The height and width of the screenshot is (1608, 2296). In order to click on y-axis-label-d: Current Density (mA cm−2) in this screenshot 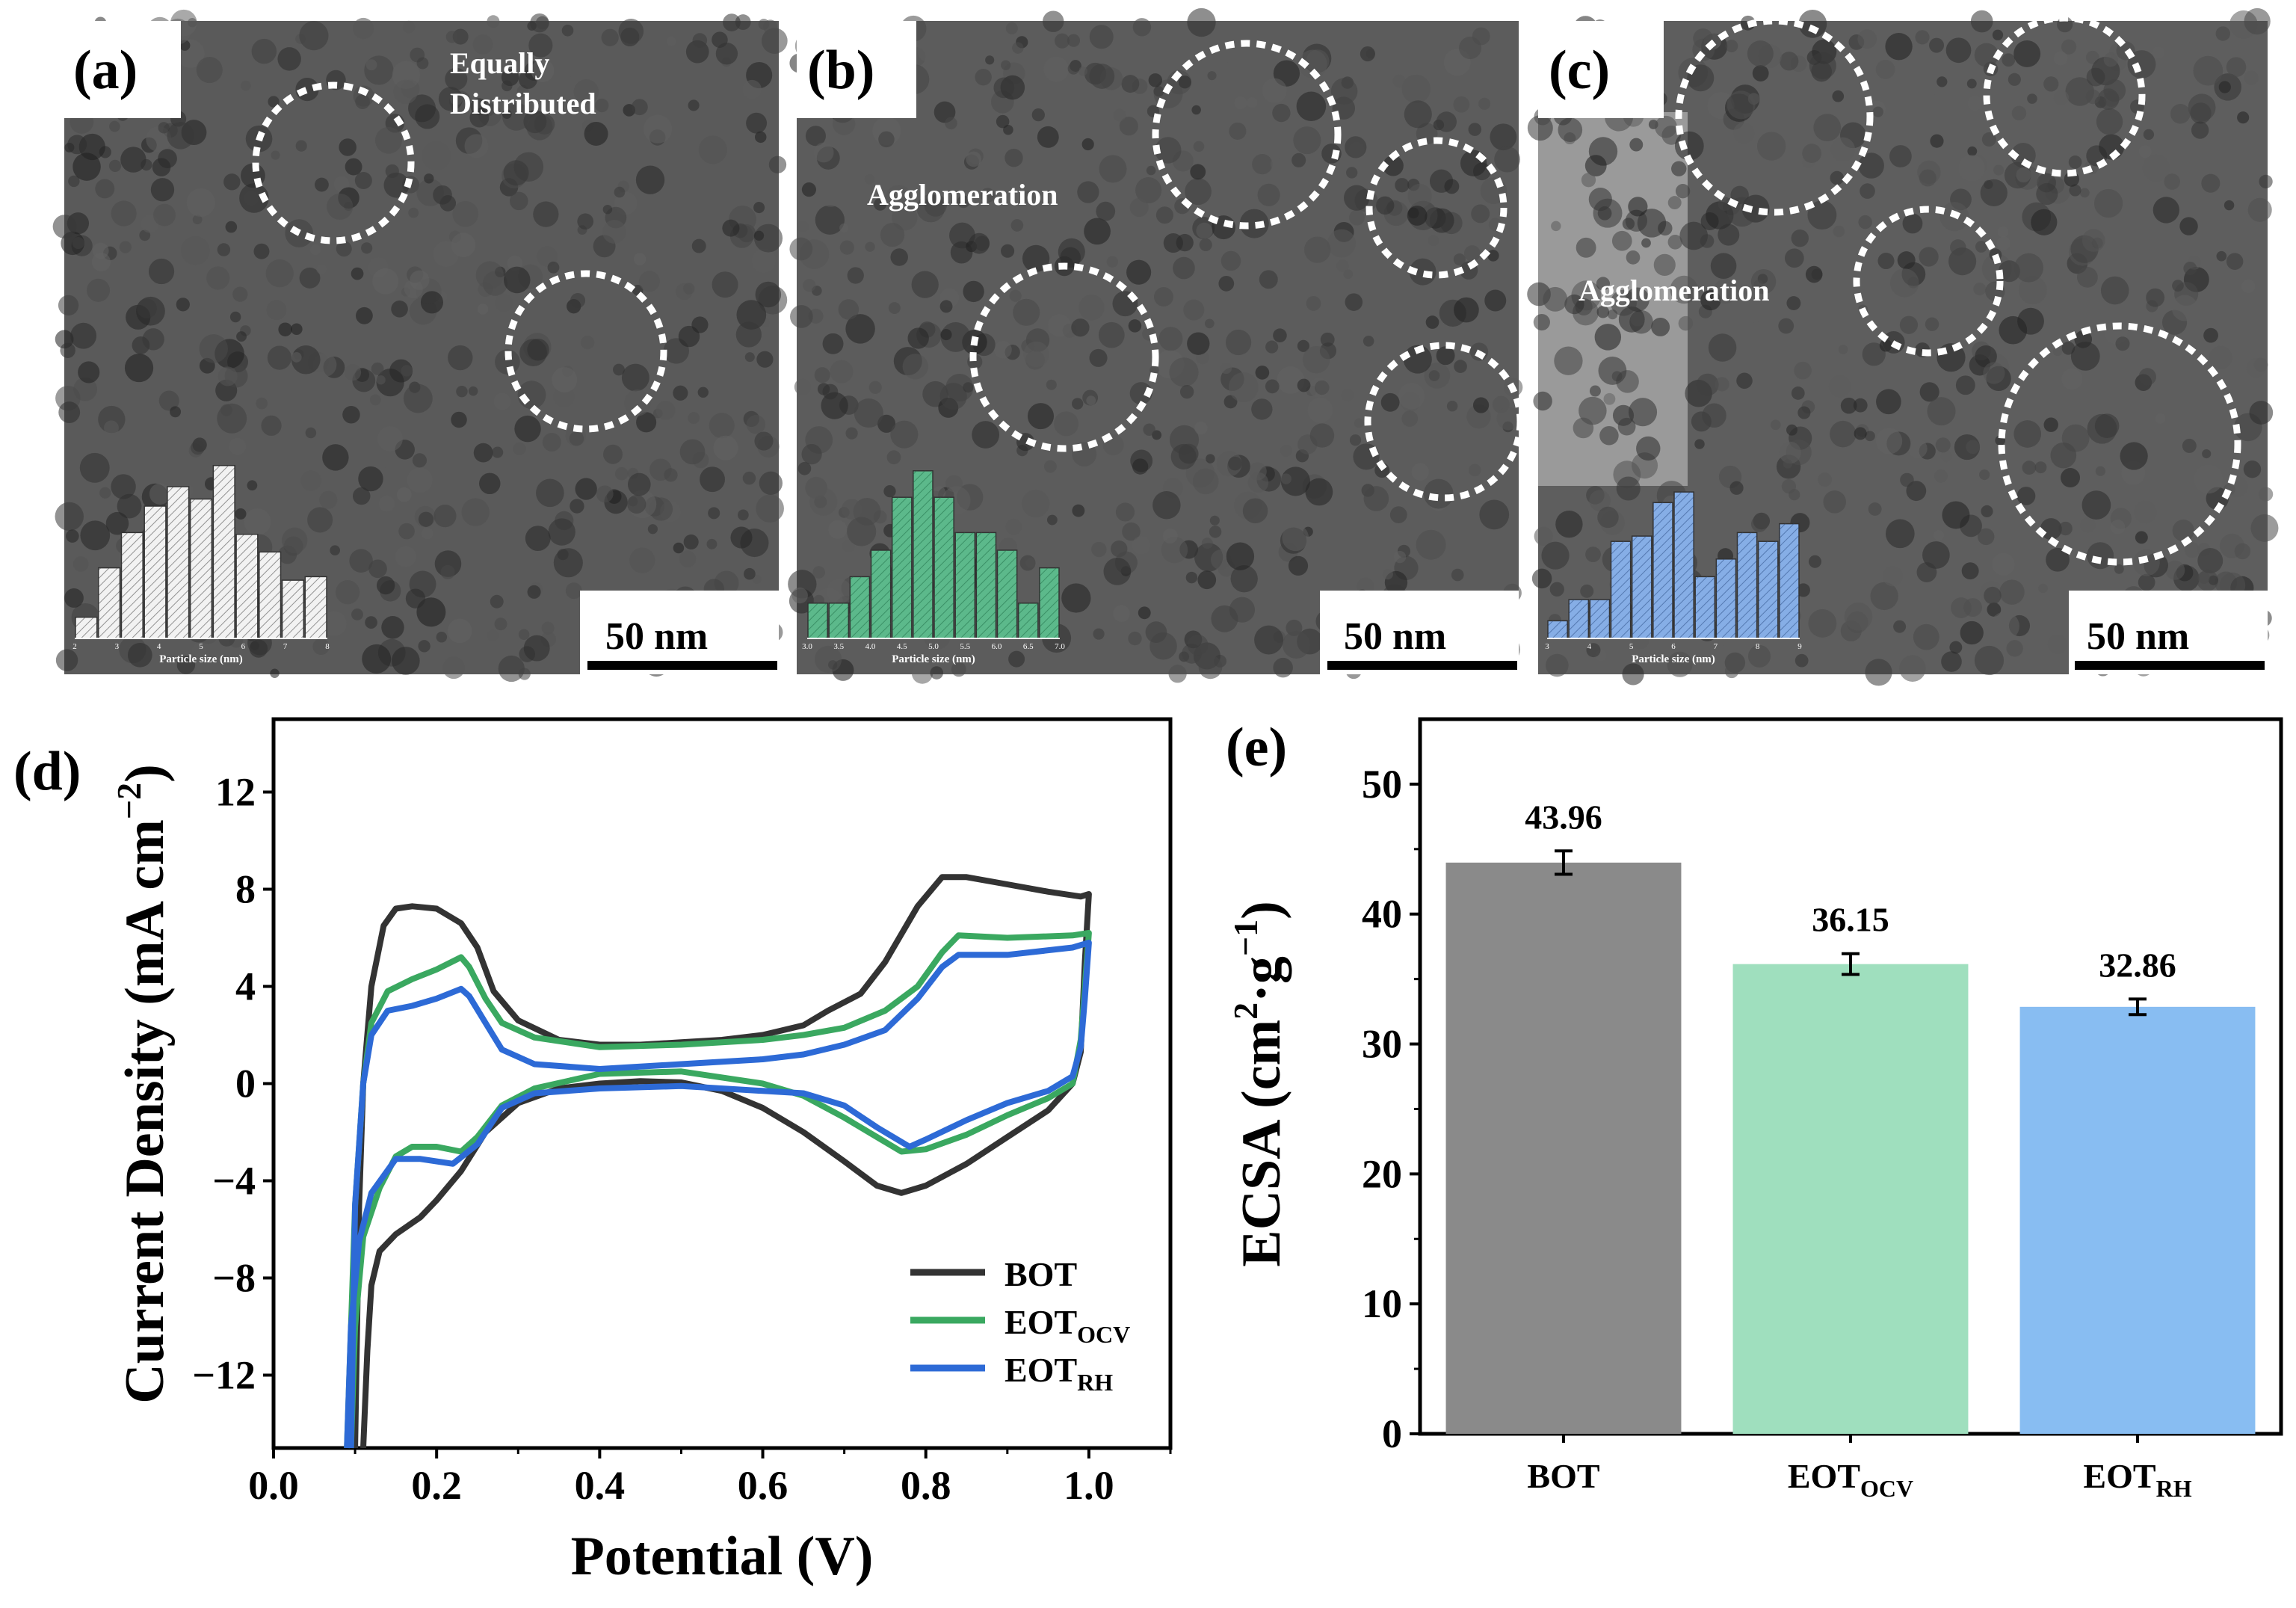, I will do `click(143, 1084)`.